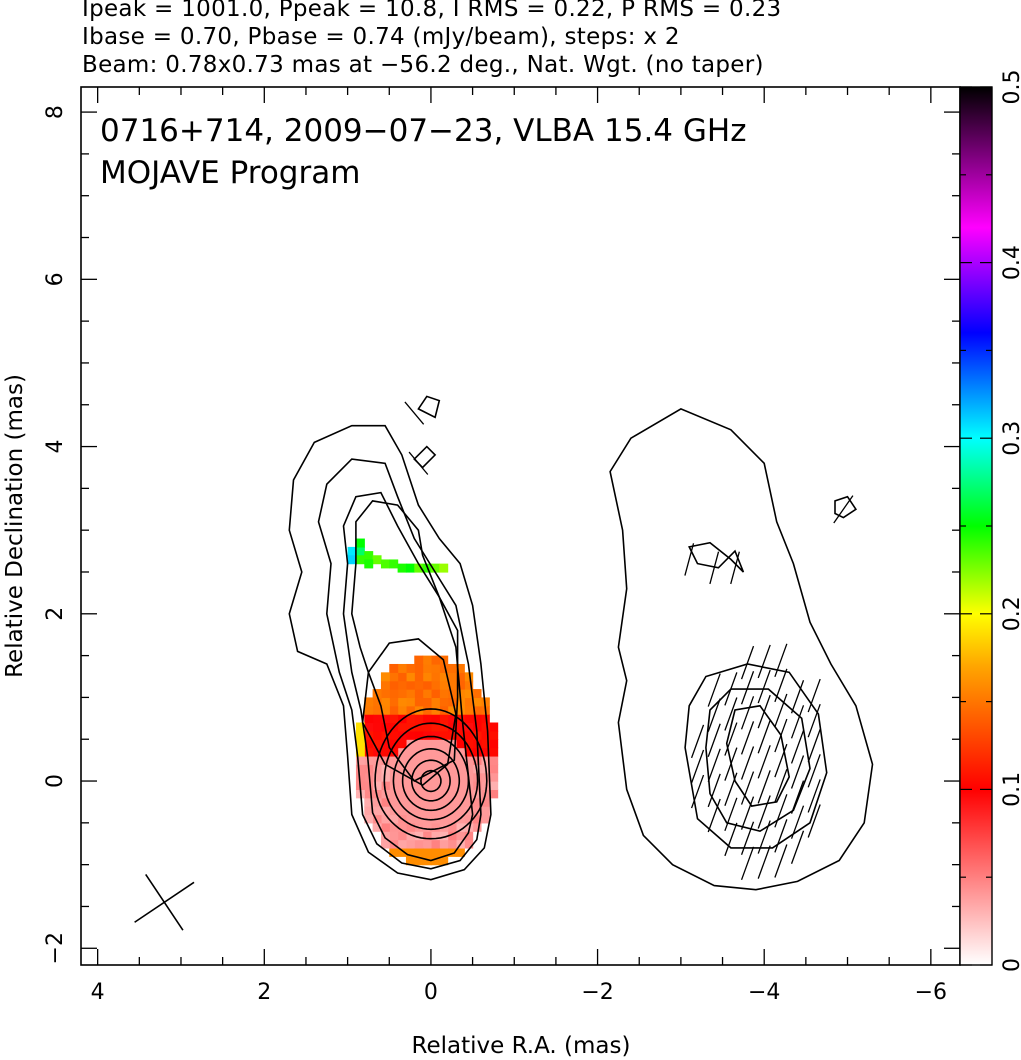 Image resolution: width=1021 pixels, height=1060 pixels. Describe the element at coordinates (55, 614) in the screenshot. I see `y-tick-label: 2` at that location.